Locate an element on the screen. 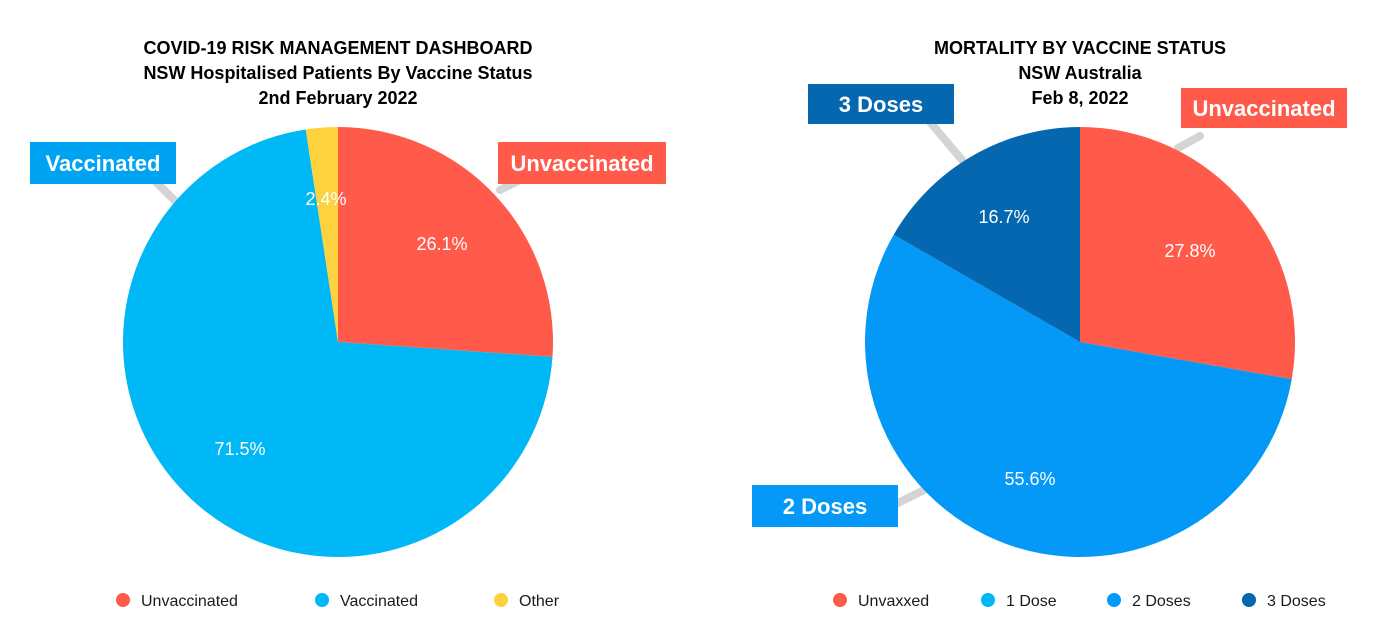 This screenshot has width=1376, height=640. pct-label-unvaxxed: 27.8% is located at coordinates (1189, 251).